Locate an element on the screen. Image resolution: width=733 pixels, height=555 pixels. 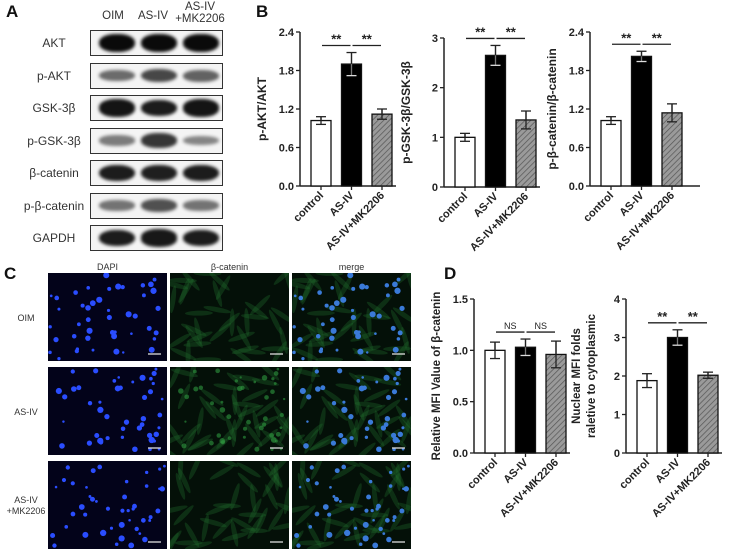
blot-row-label: p-GSK-3β is located at coordinates (54, 140).